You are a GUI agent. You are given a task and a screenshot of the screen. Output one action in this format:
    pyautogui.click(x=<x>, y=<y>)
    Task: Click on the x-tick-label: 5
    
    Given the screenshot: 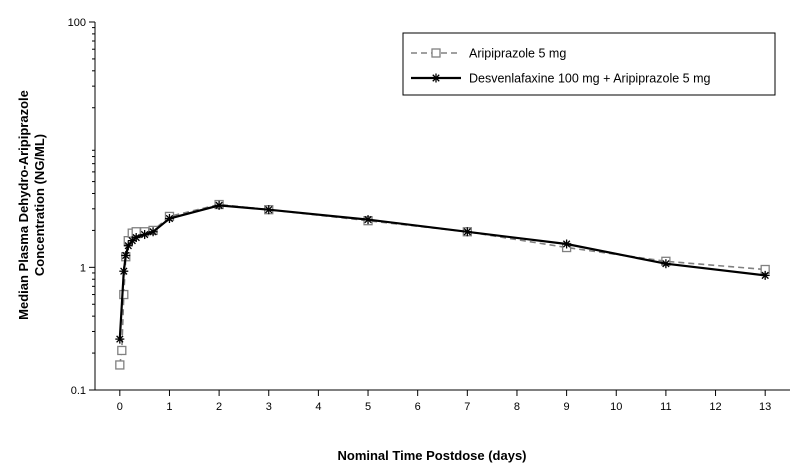 What is the action you would take?
    pyautogui.click(x=368, y=407)
    